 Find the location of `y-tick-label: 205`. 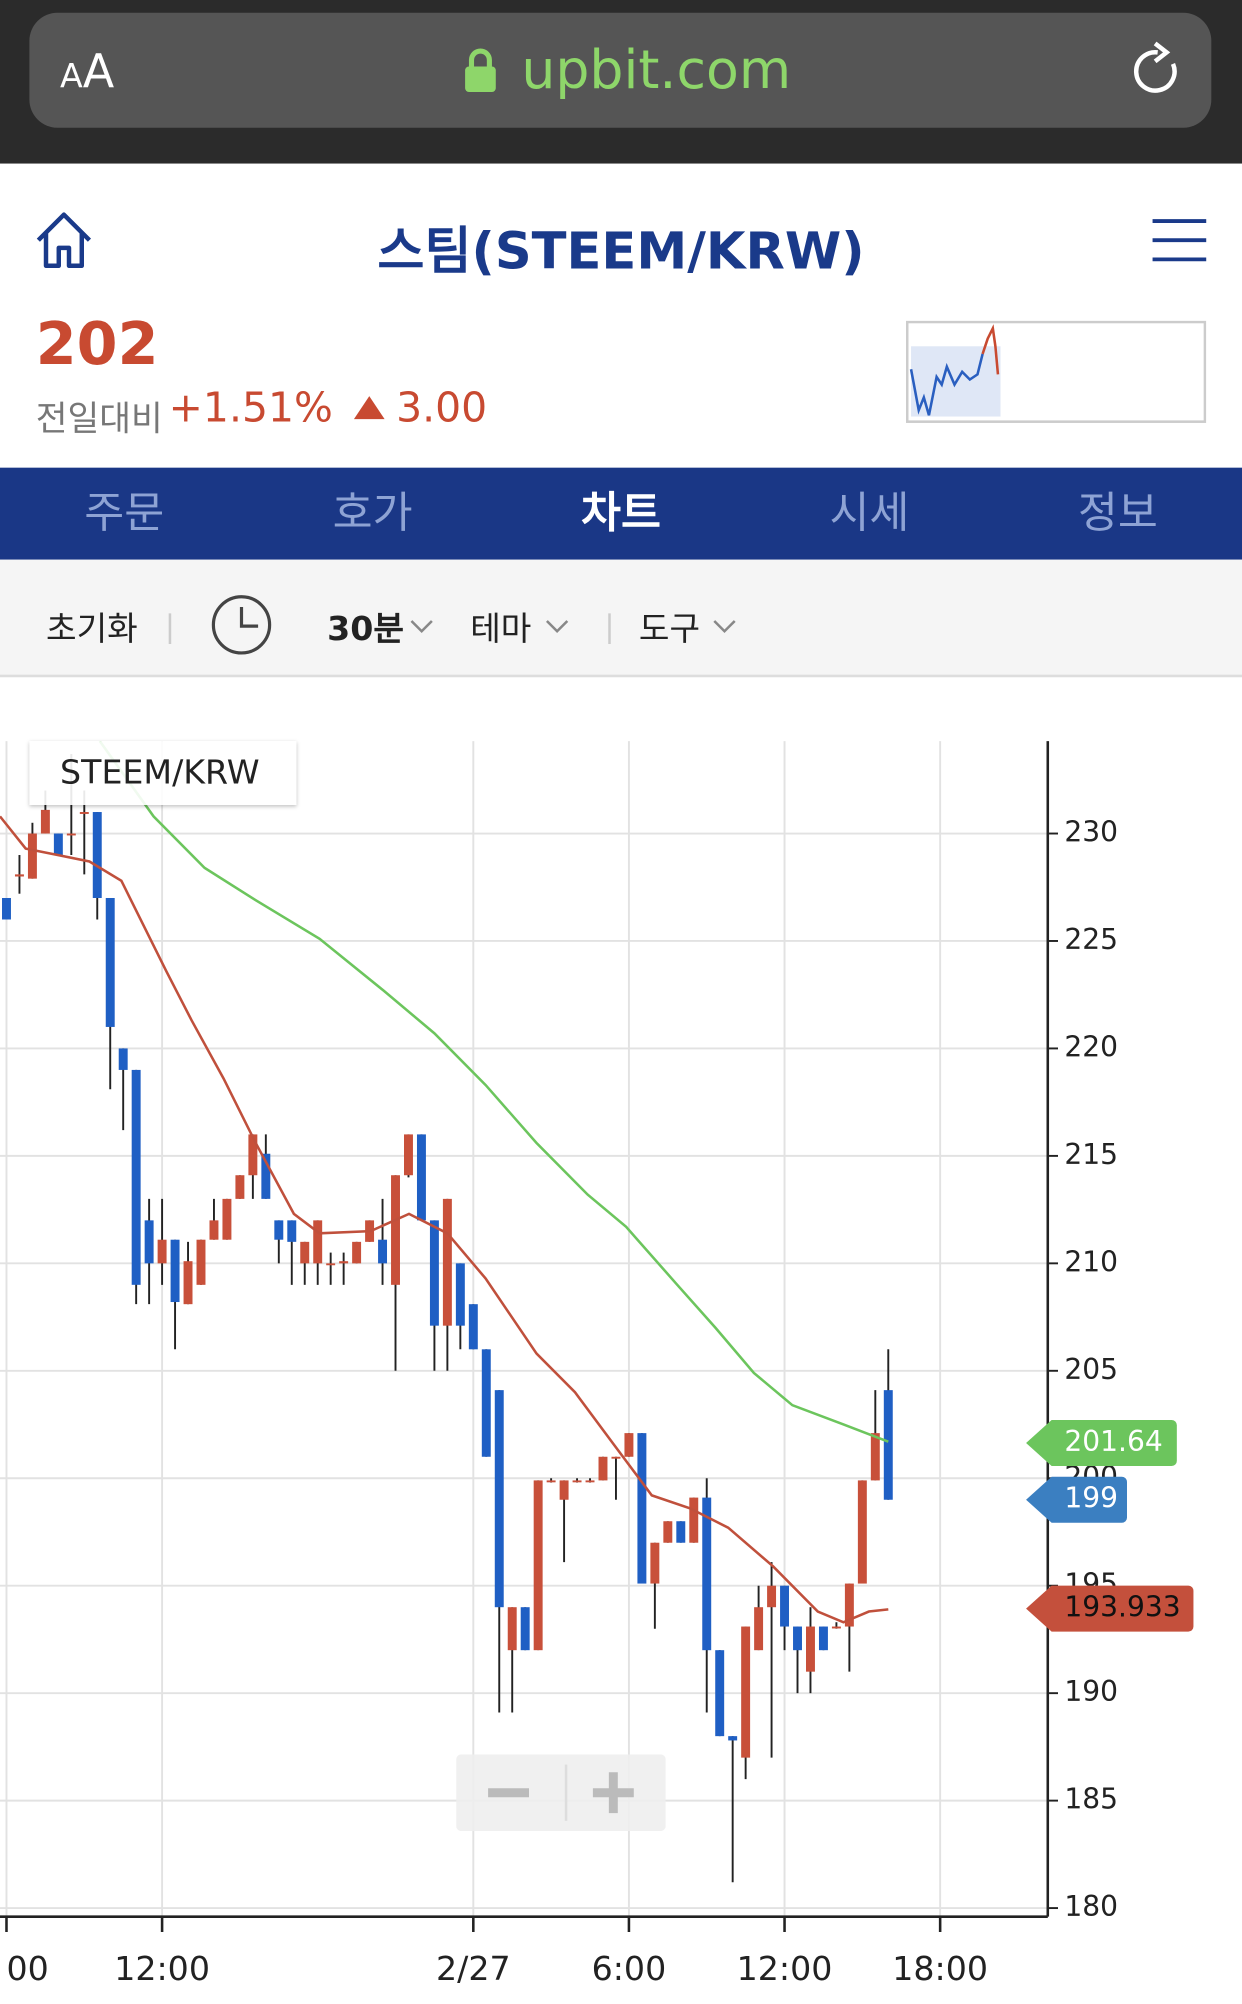

y-tick-label: 205 is located at coordinates (1091, 1369).